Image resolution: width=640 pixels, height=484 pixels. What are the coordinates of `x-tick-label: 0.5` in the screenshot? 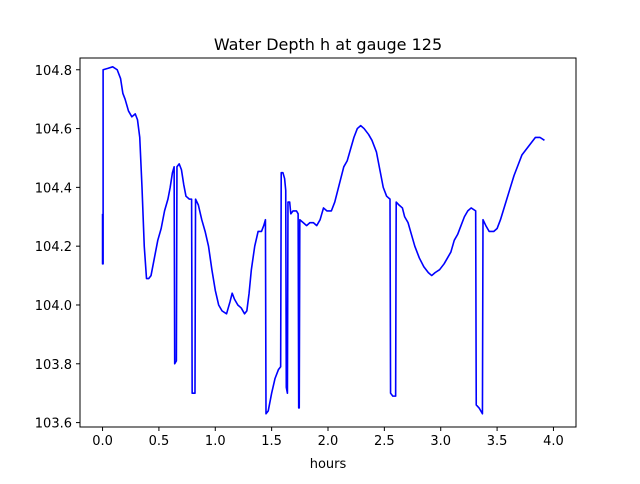 It's located at (159, 441).